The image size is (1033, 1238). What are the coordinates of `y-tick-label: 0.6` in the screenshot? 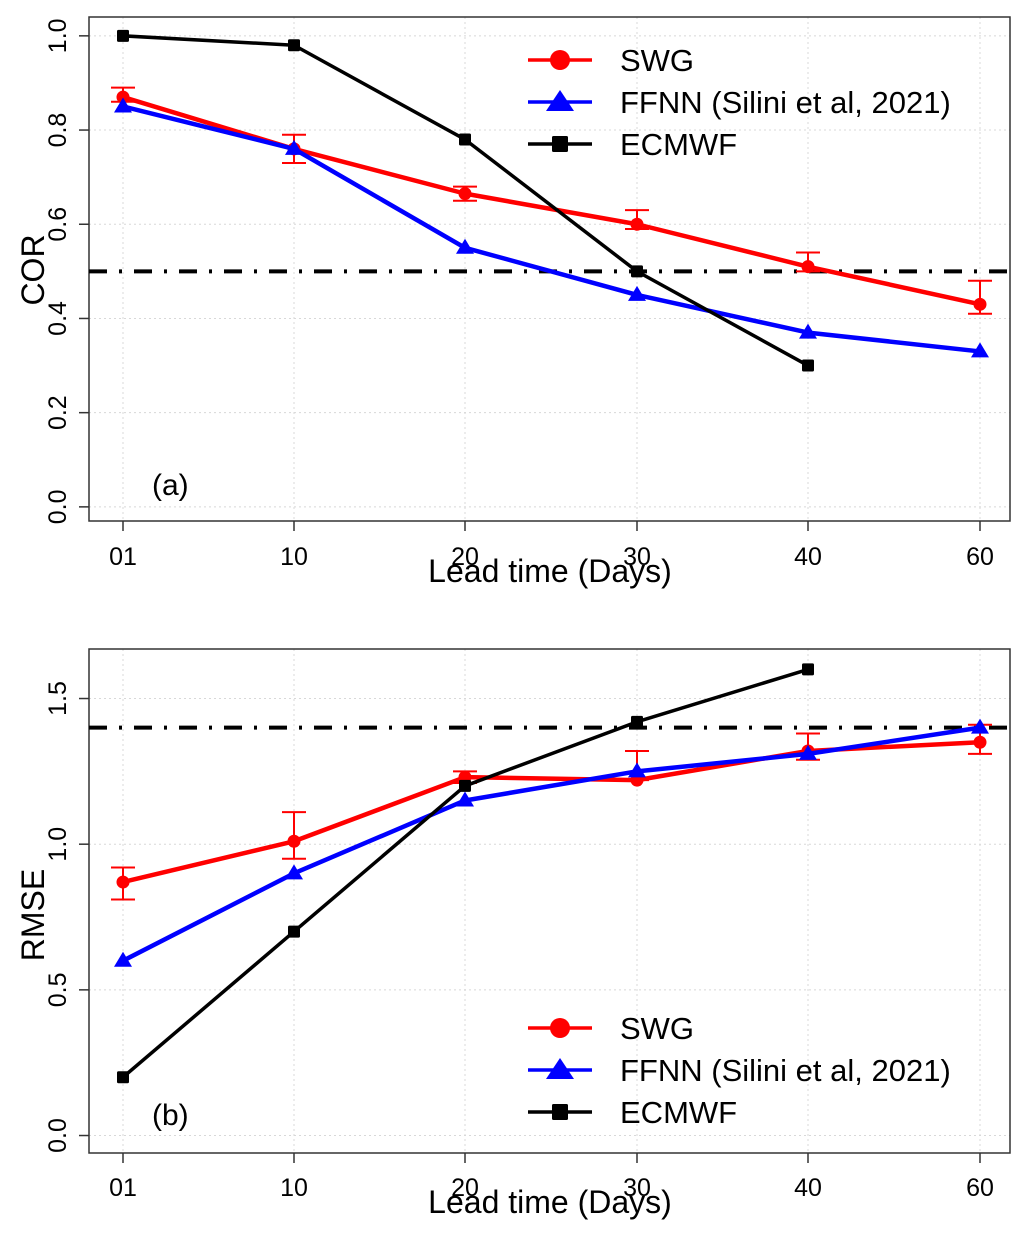 It's located at (58, 224).